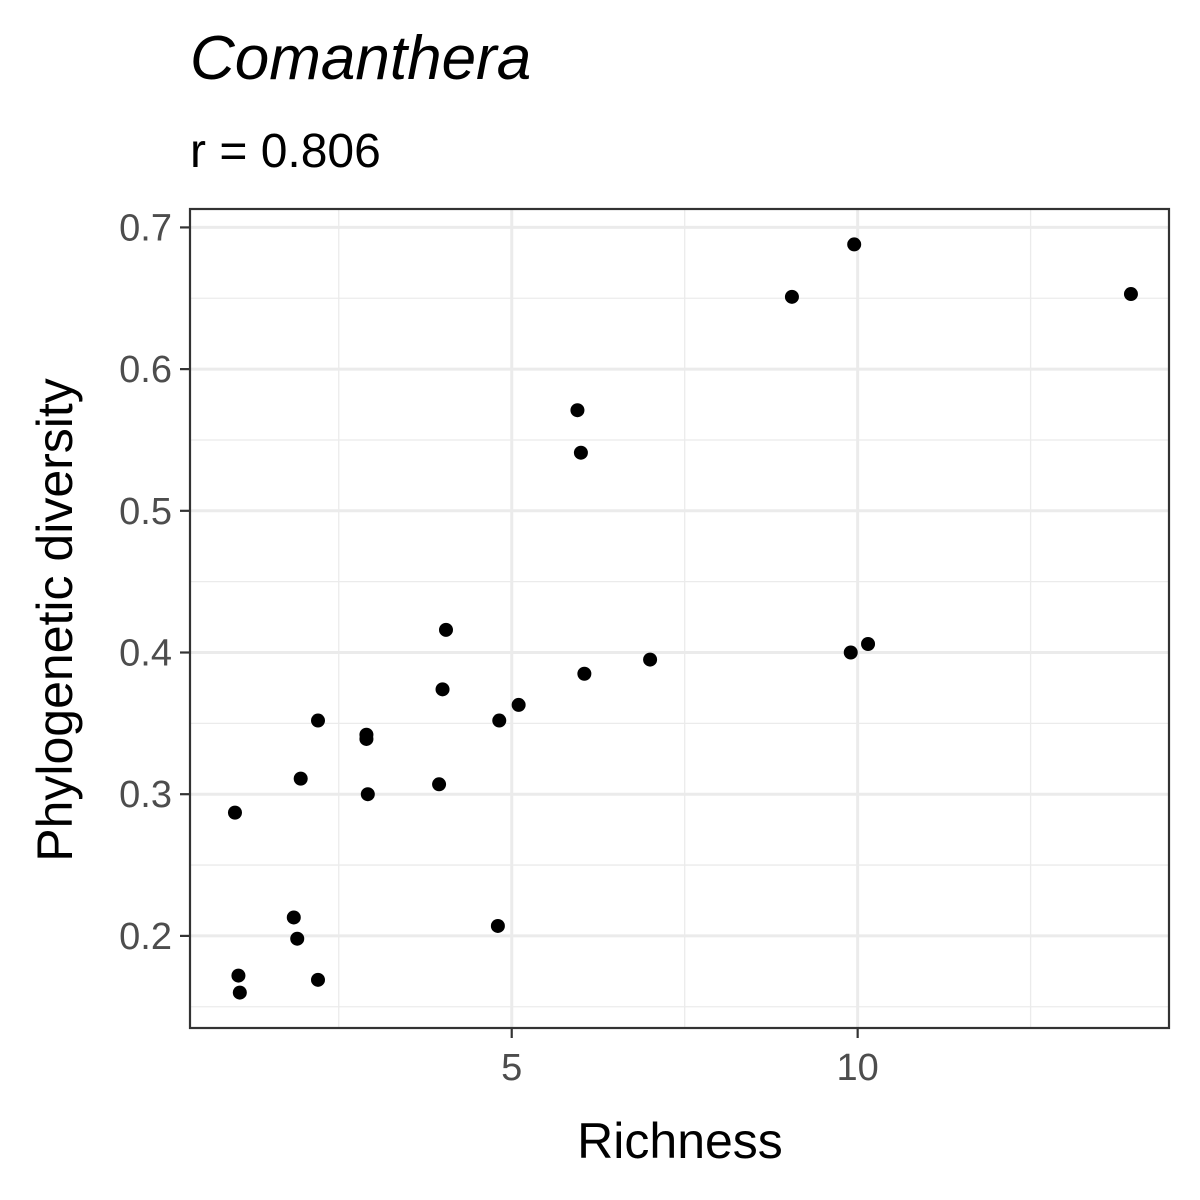 Image resolution: width=1200 pixels, height=1200 pixels. What do you see at coordinates (511, 1068) in the screenshot?
I see `x-tick-label: 5` at bounding box center [511, 1068].